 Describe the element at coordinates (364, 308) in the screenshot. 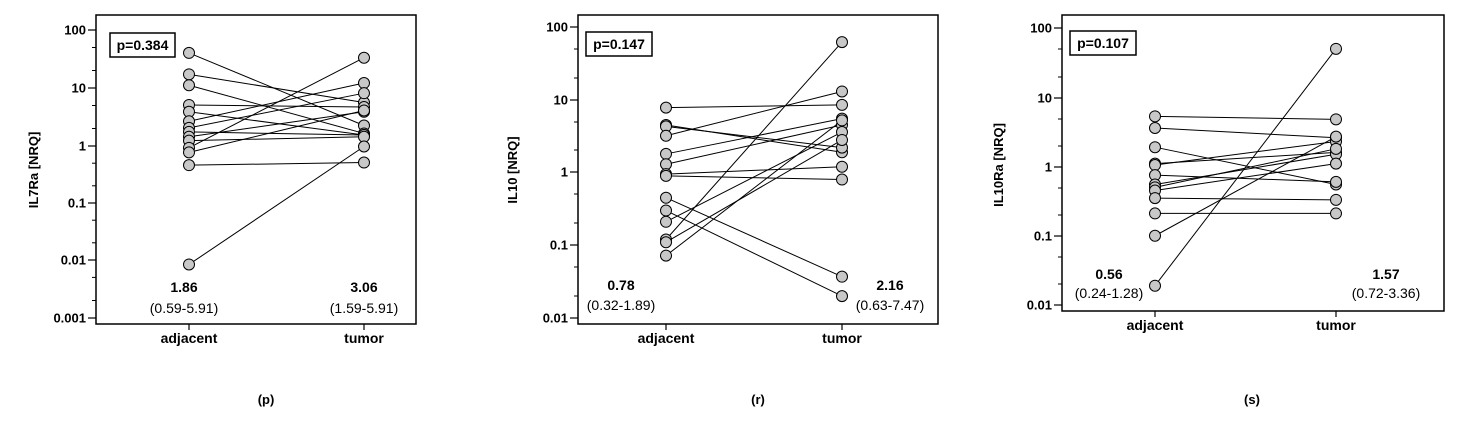

I see `iqr-tumor: (1.59-5.91)` at that location.